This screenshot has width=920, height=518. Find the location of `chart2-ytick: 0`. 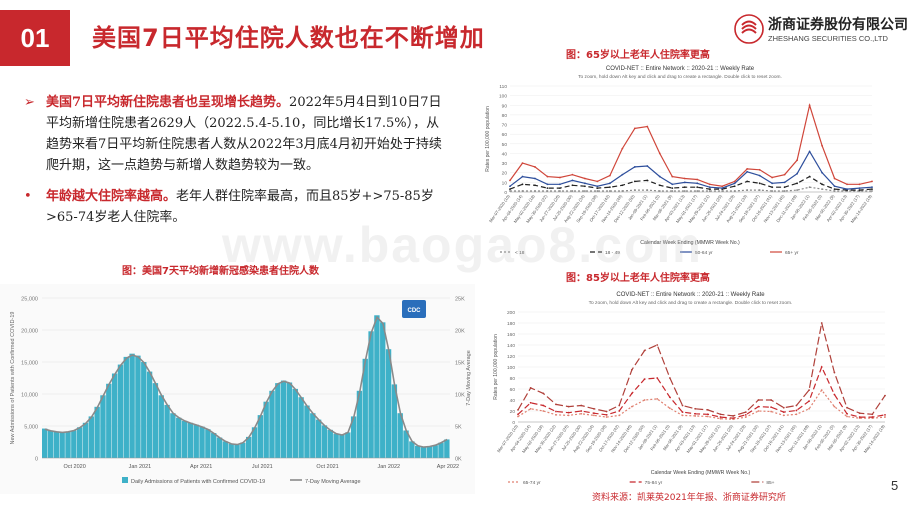

chart2-ytick: 0 is located at coordinates (505, 193).